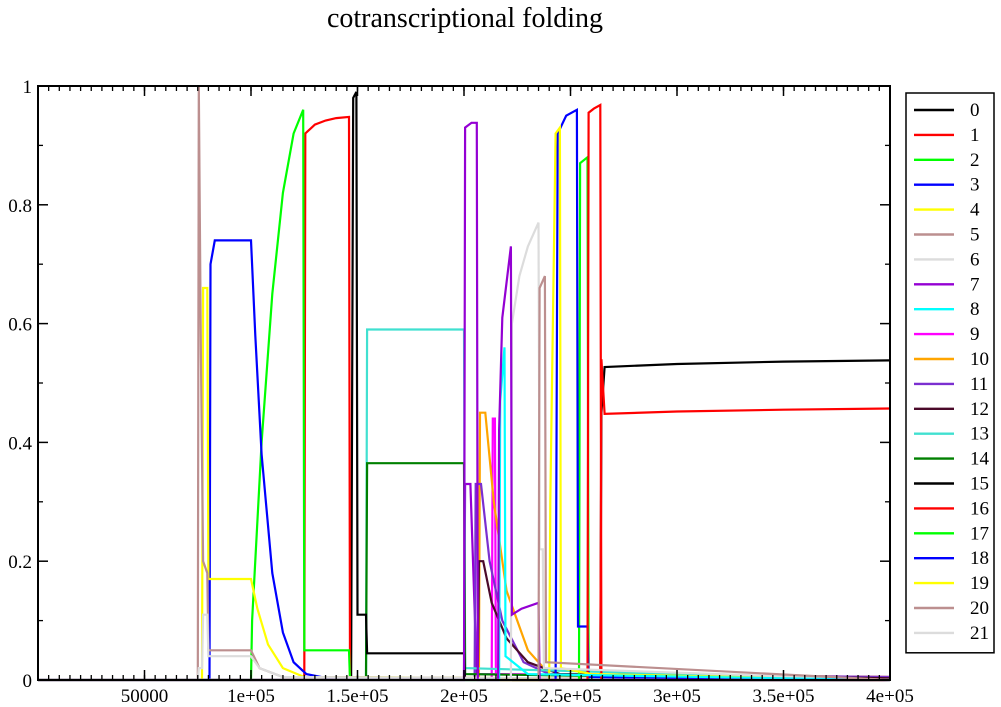 The width and height of the screenshot is (1001, 707). Describe the element at coordinates (251, 696) in the screenshot. I see `x-tick-label: 1e+05` at that location.